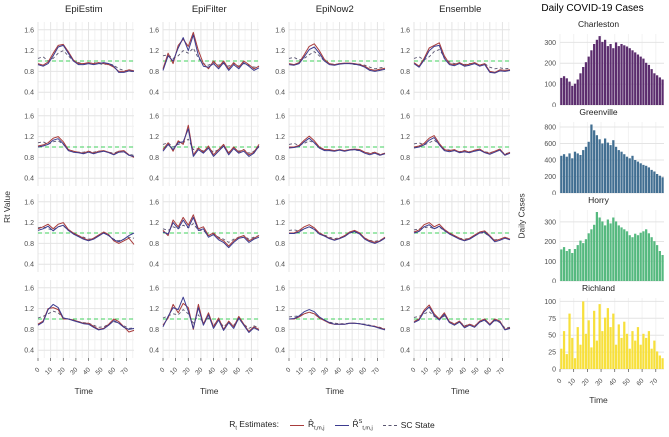 The width and height of the screenshot is (669, 437). I want to click on rt-x-label-3: Time, so click(335, 391).